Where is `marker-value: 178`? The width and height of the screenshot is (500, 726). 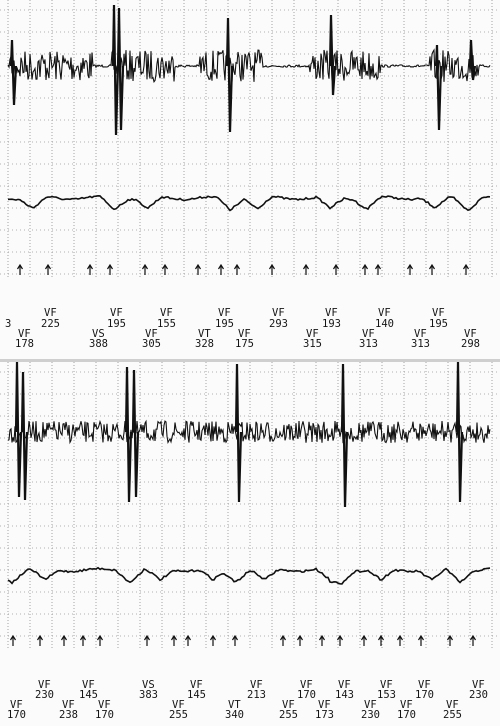
marker-value: 178 is located at coordinates (24, 344).